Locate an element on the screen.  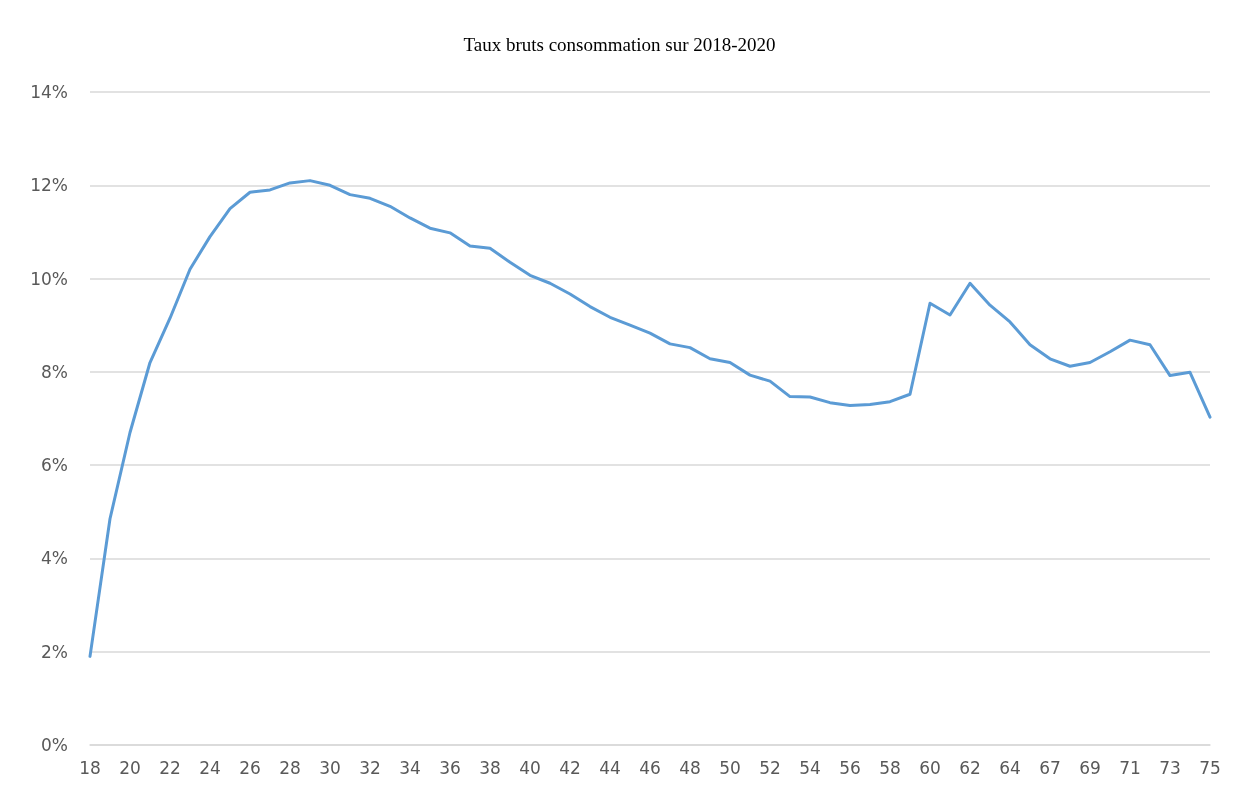
x-tick-label: 58 is located at coordinates (890, 767).